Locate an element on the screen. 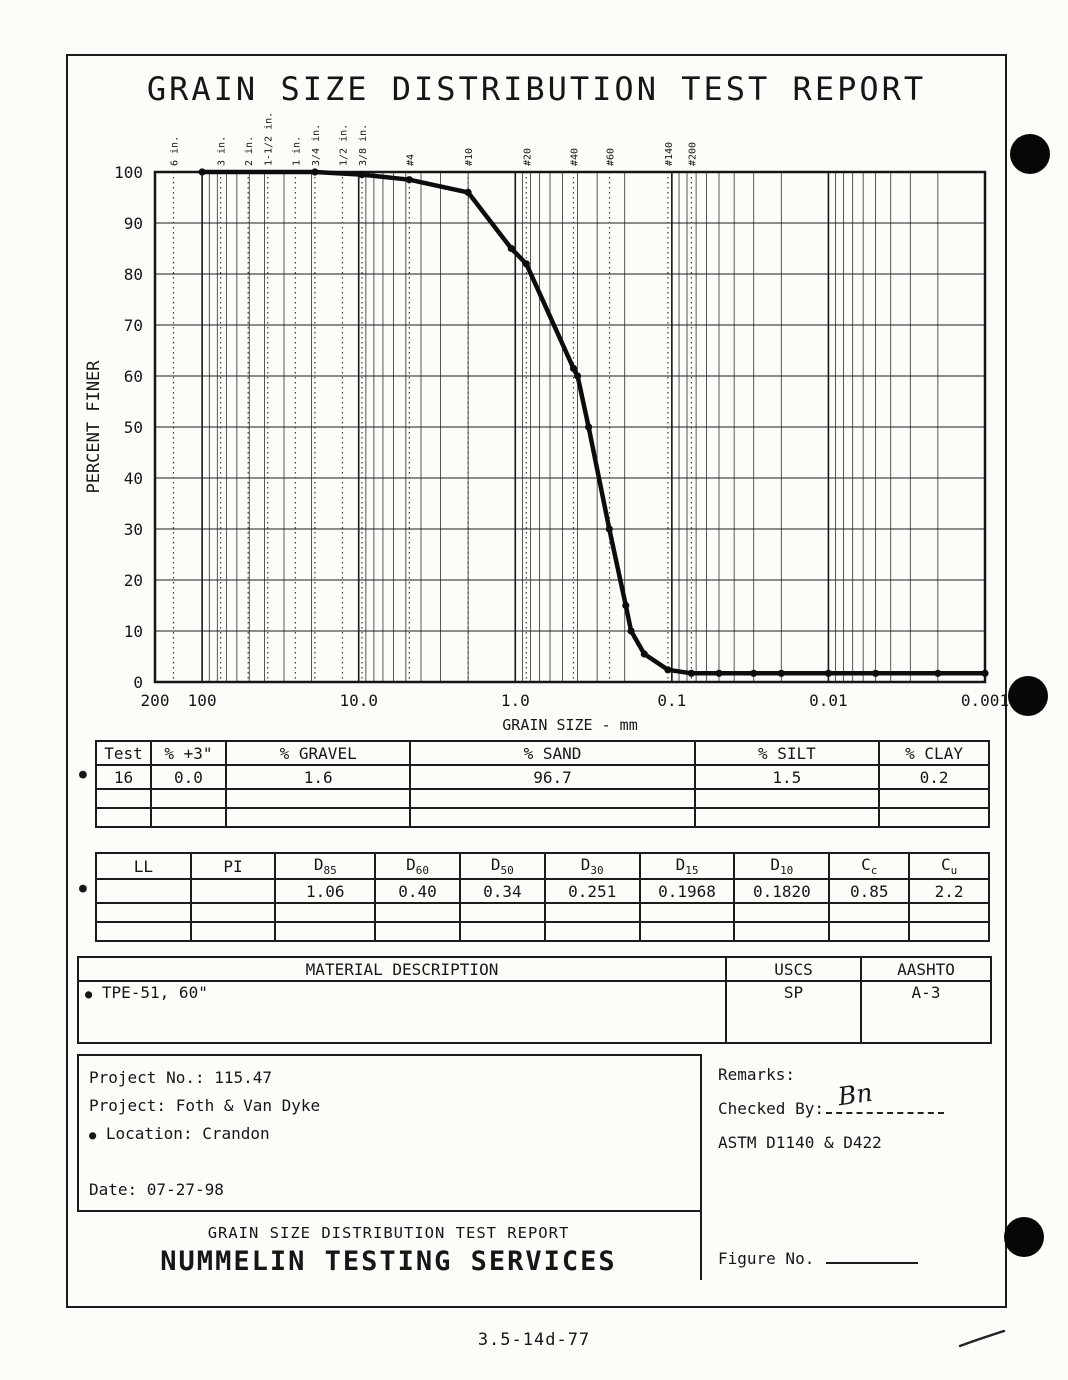 Image resolution: width=1068 pixels, height=1380 pixels. sieve-label: #4 is located at coordinates (410, 160).